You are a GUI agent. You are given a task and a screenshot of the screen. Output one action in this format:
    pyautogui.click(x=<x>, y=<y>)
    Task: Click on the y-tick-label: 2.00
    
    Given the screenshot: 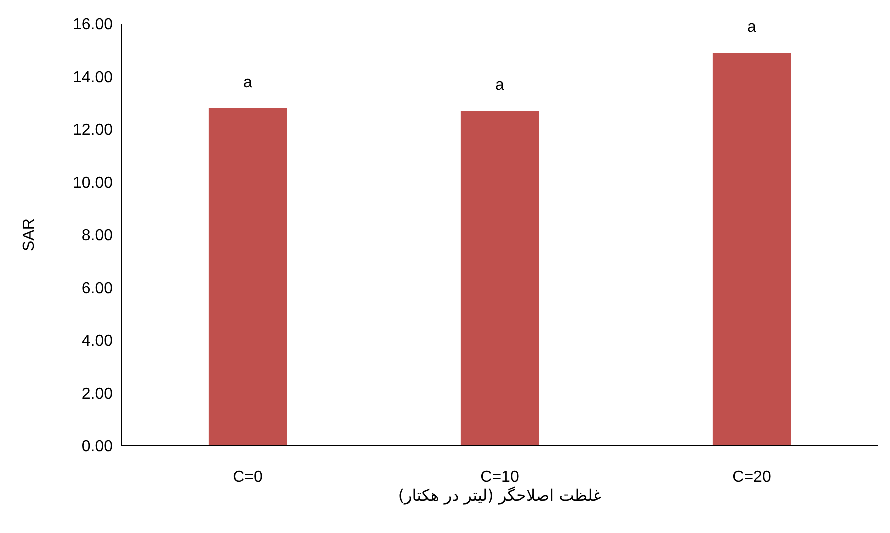 What is the action you would take?
    pyautogui.click(x=98, y=394)
    